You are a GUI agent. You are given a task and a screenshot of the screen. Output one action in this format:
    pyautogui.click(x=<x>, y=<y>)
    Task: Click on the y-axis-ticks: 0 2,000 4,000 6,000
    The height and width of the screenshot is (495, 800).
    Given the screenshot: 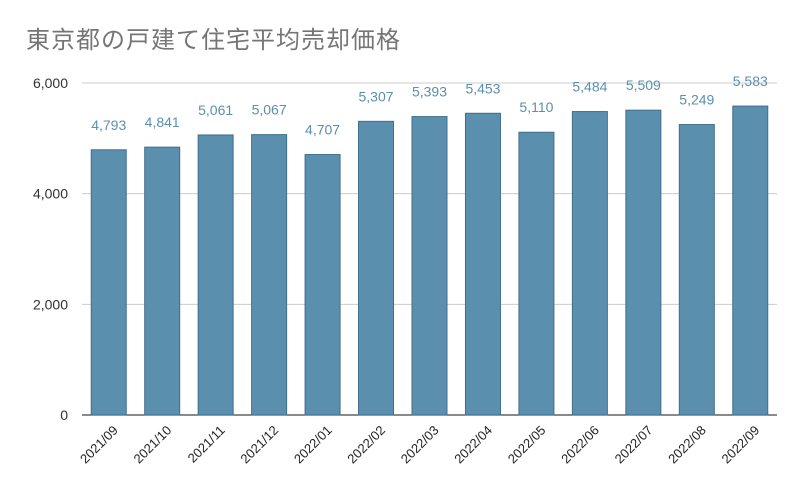 What is the action you would take?
    pyautogui.click(x=50, y=249)
    